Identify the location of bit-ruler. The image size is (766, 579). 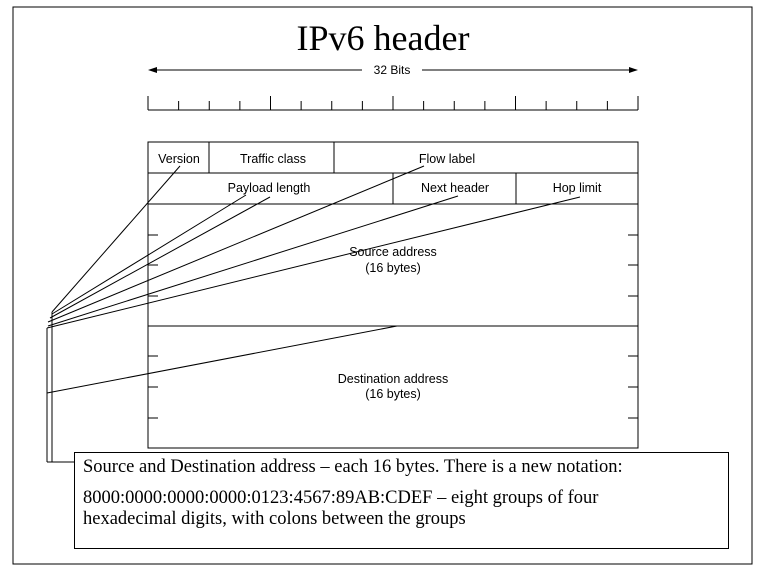
(393, 103).